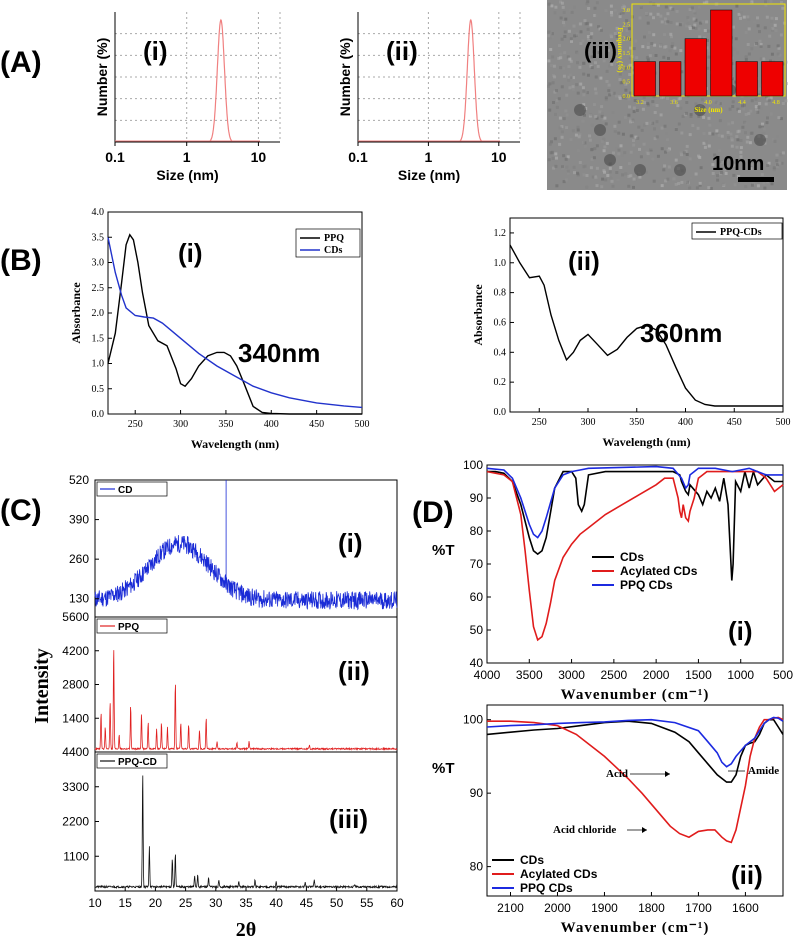  I want to click on xrd-panel-1: 520 390 260 130 CD (i), so click(233, 545).